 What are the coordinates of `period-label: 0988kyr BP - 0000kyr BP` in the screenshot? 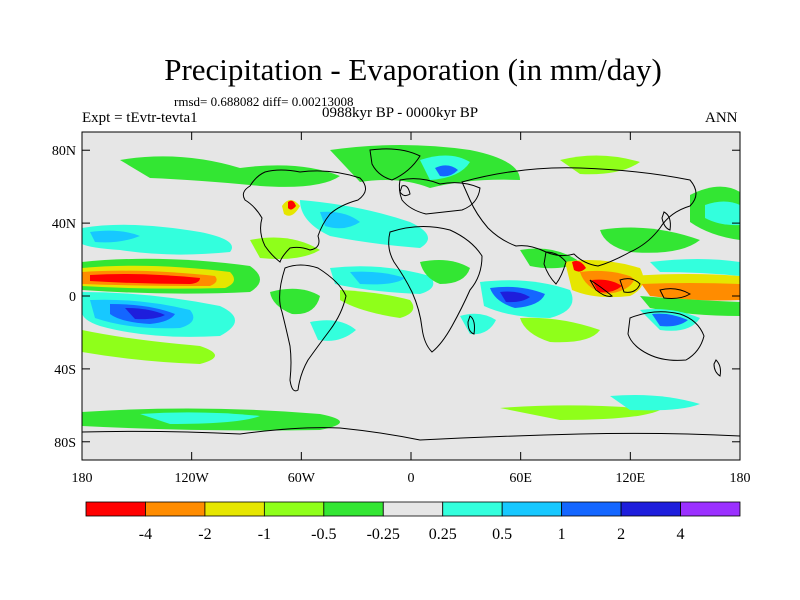 It's located at (400, 113).